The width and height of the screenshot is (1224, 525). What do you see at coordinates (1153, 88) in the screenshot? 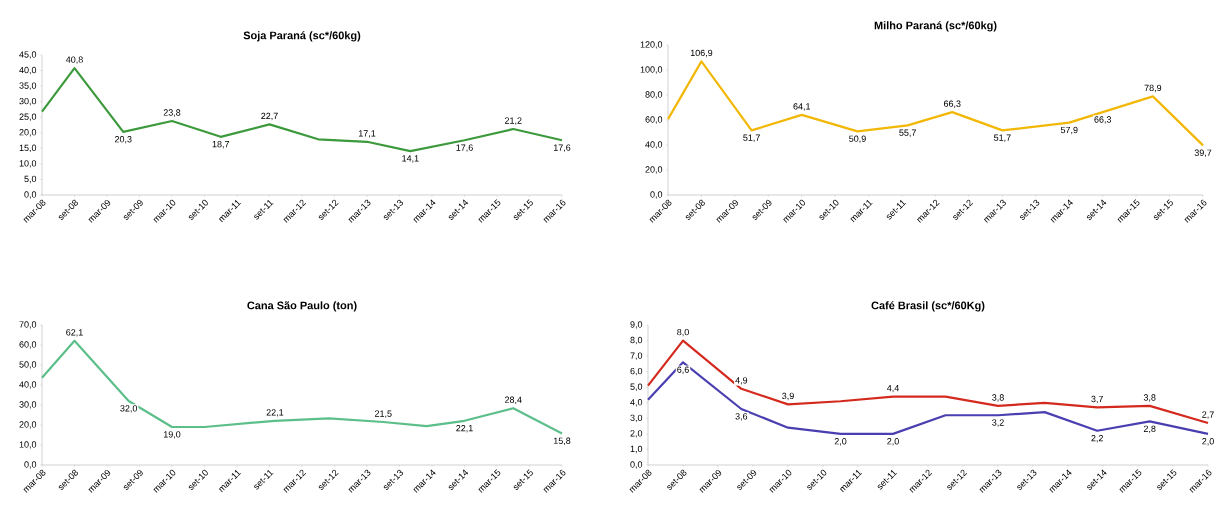
I see `data-label: 78,9` at bounding box center [1153, 88].